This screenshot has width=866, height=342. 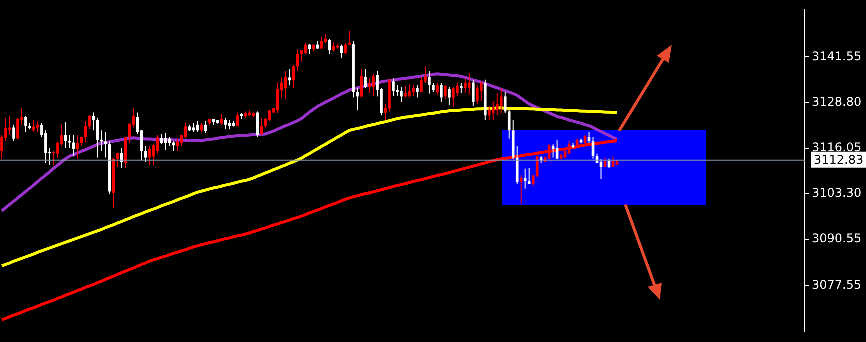 What do you see at coordinates (837, 285) in the screenshot?
I see `y-tick-label: 3077.55` at bounding box center [837, 285].